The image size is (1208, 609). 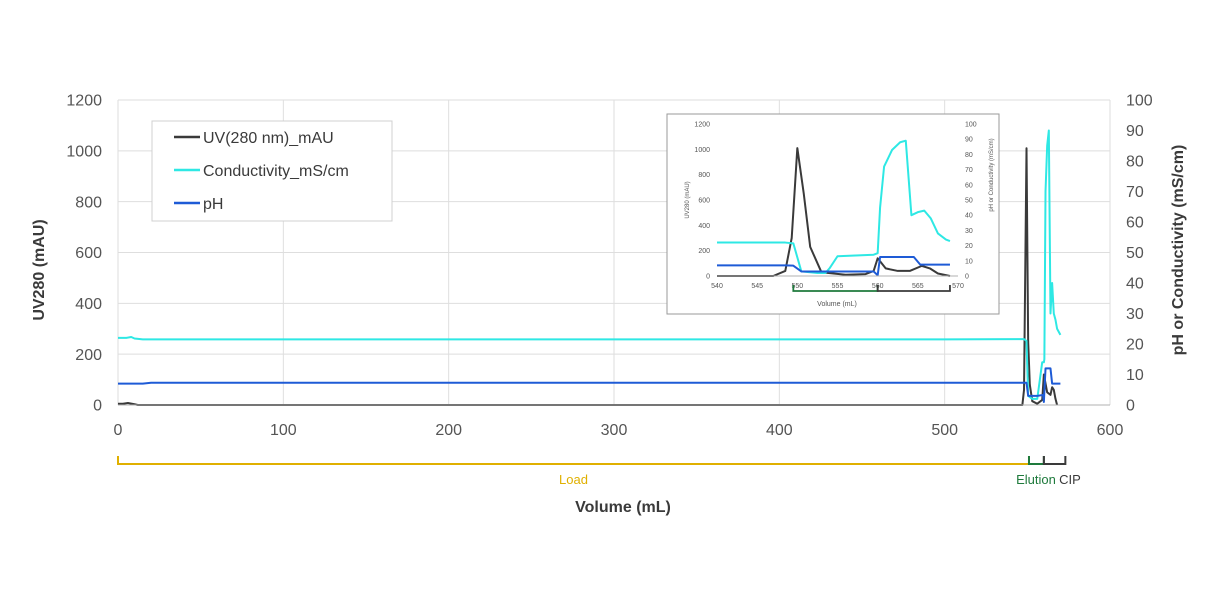 What do you see at coordinates (573, 479) in the screenshot?
I see `bracket-load-label: Load` at bounding box center [573, 479].